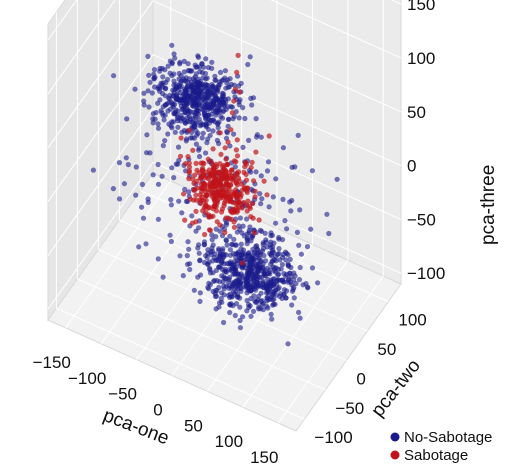  Describe the element at coordinates (488, 205) in the screenshot. I see `z-axis-label: pca-three` at that location.